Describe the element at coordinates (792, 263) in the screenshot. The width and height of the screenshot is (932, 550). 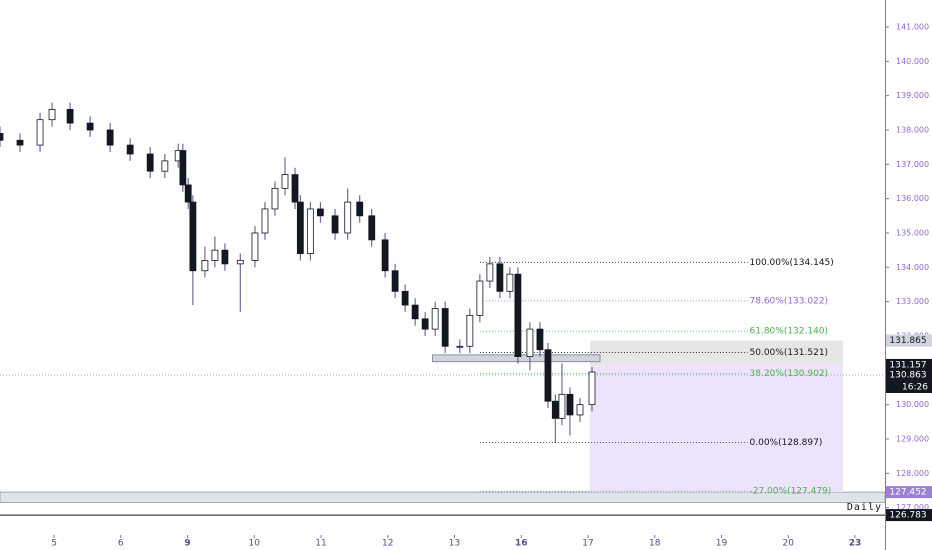
I see `fib-label: 100.00%(134.145)` at that location.